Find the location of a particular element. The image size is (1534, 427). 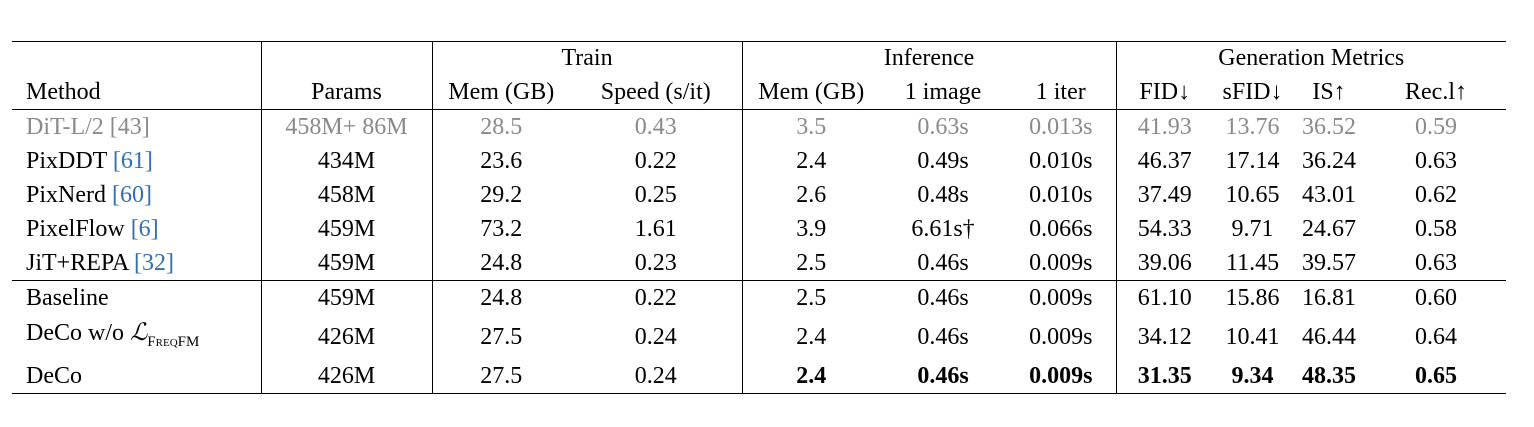

citation-link: [60] is located at coordinates (132, 195).